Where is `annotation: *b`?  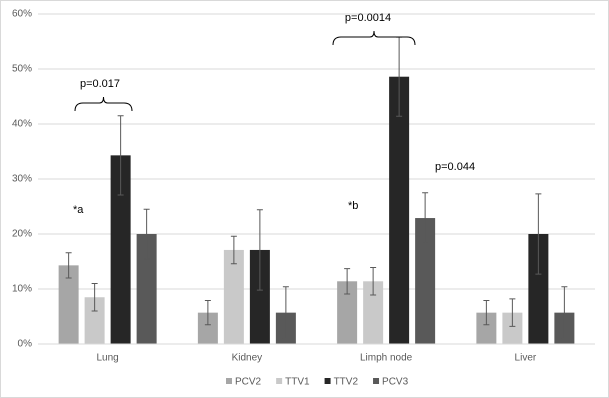 annotation: *b is located at coordinates (353, 206).